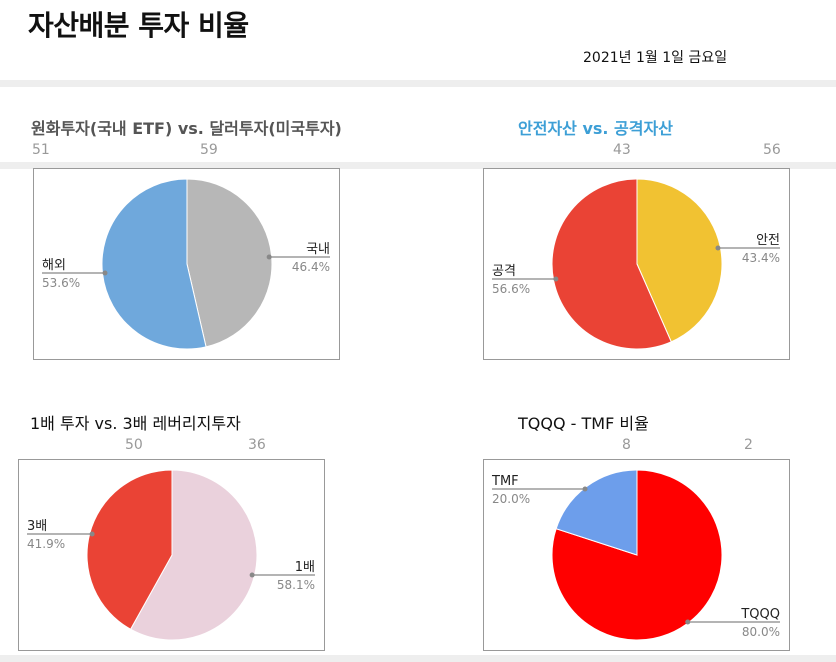 This screenshot has height=662, width=836. Describe the element at coordinates (134, 445) in the screenshot. I see `count-value: 50` at that location.